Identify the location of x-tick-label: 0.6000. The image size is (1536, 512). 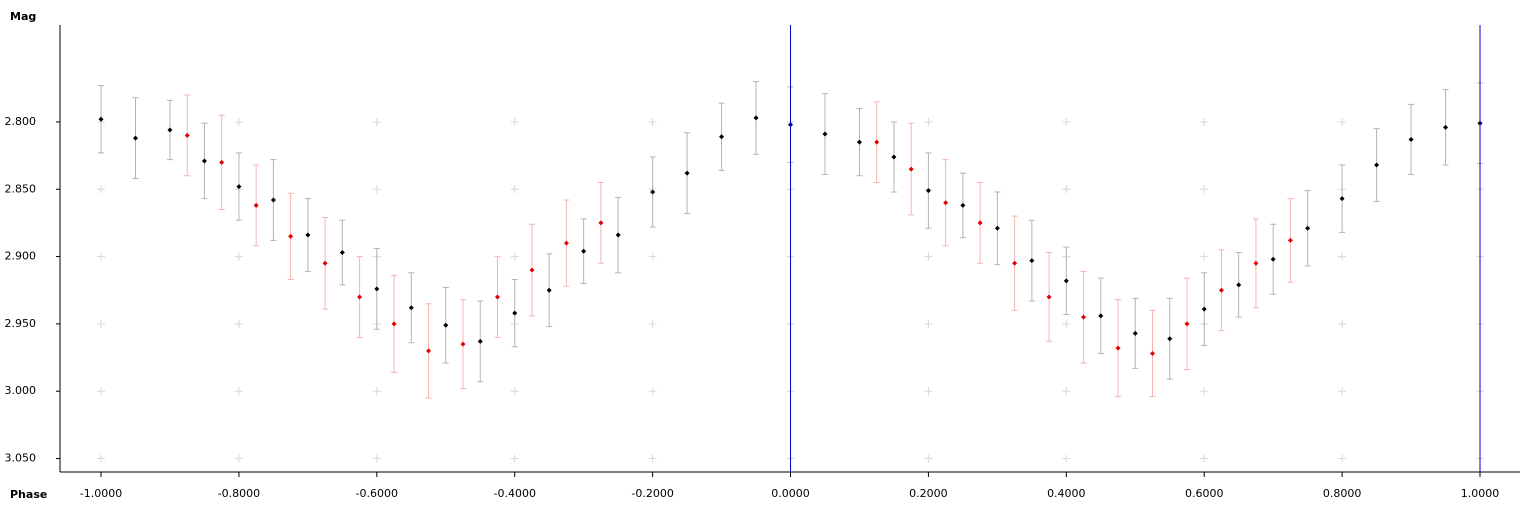
(1204, 493).